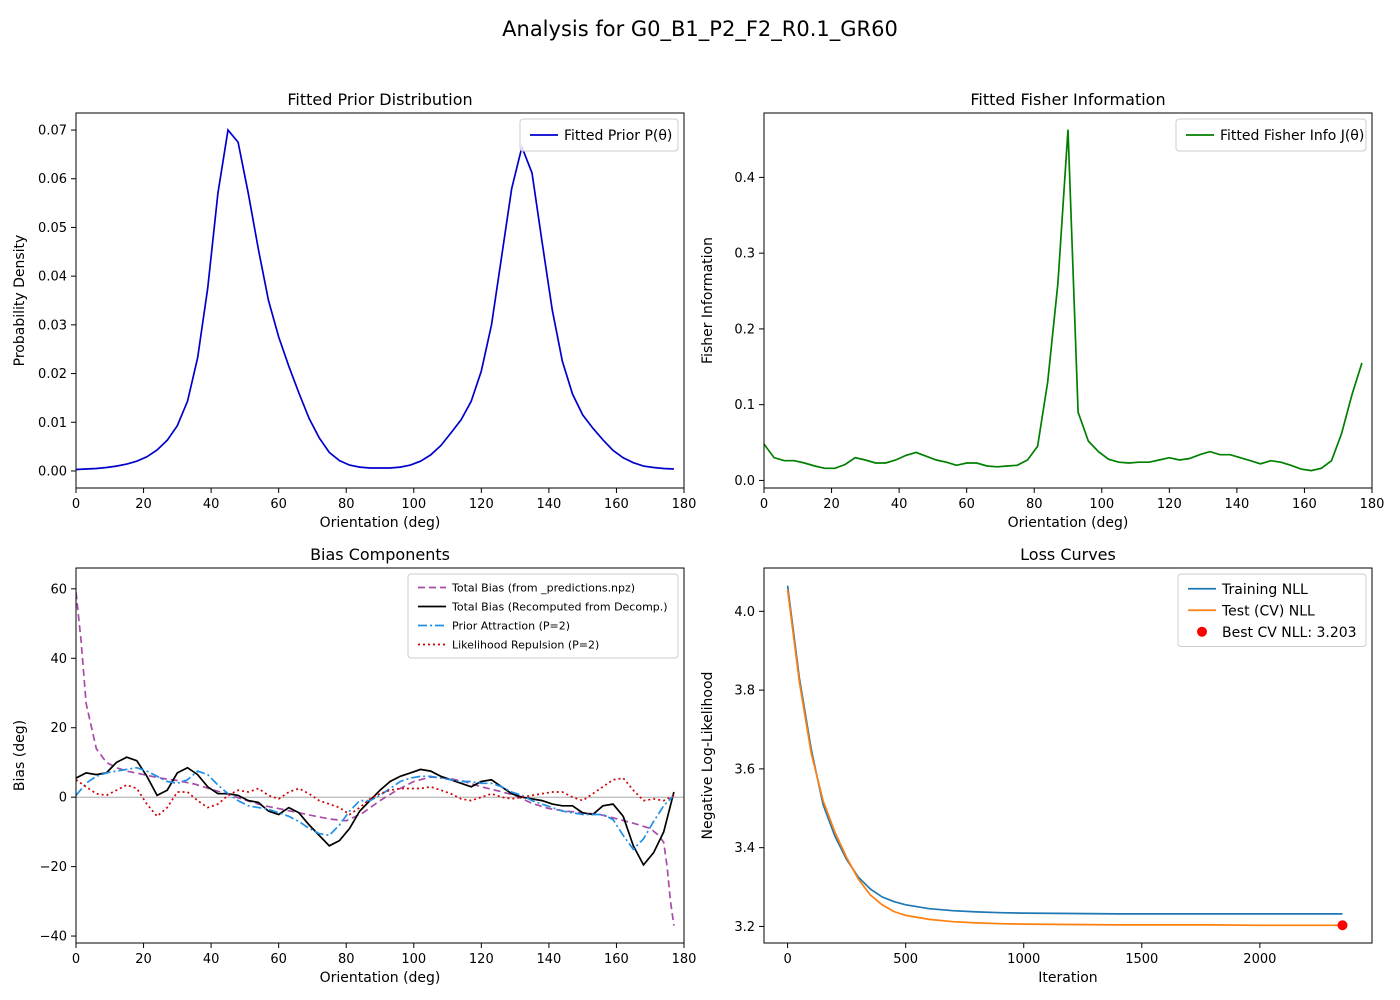 The width and height of the screenshot is (1400, 1000). Describe the element at coordinates (618, 136) in the screenshot. I see `legend-label: Fitted Prior P(θ)` at that location.